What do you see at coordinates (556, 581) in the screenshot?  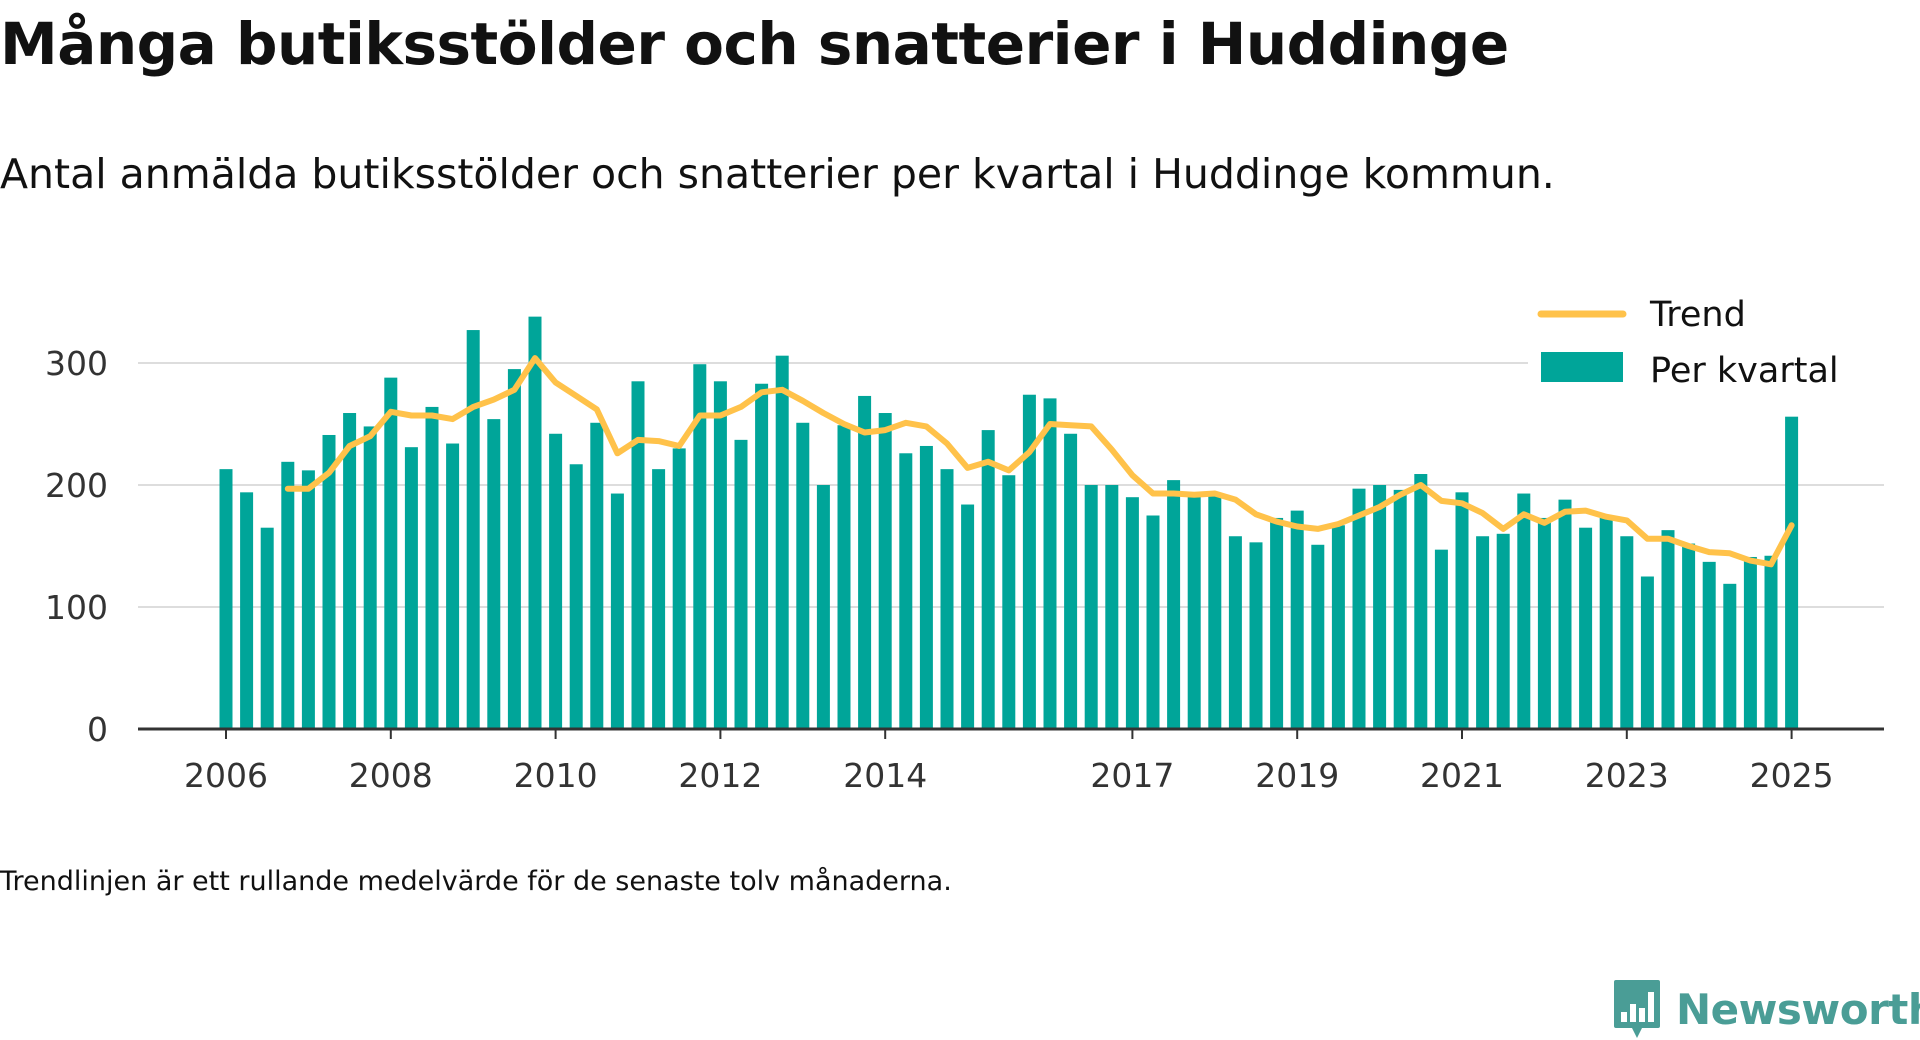 I see `bar-2010-Q1` at bounding box center [556, 581].